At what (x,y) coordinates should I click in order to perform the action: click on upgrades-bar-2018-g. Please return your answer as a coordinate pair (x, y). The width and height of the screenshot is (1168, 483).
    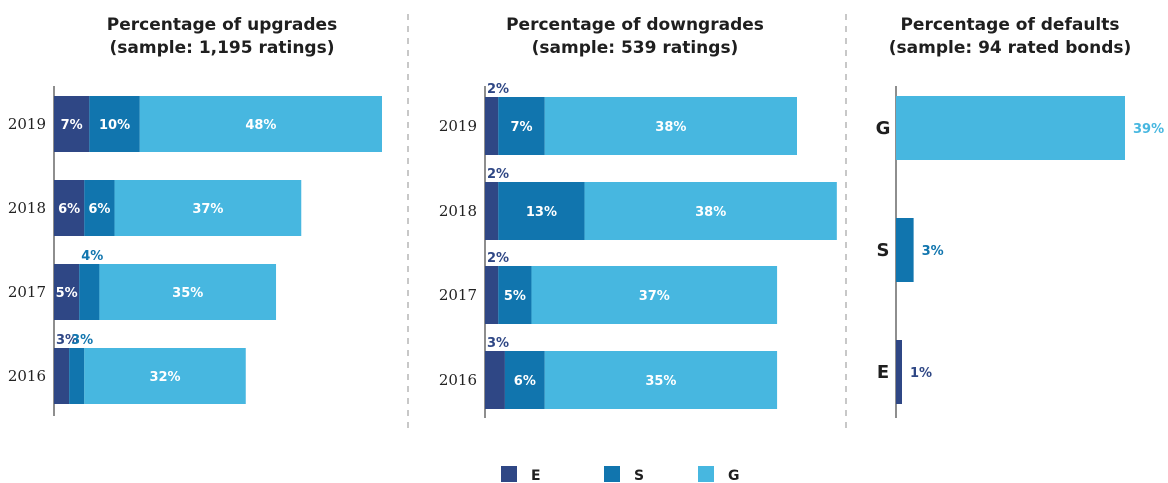
    Looking at the image, I should click on (208, 208).